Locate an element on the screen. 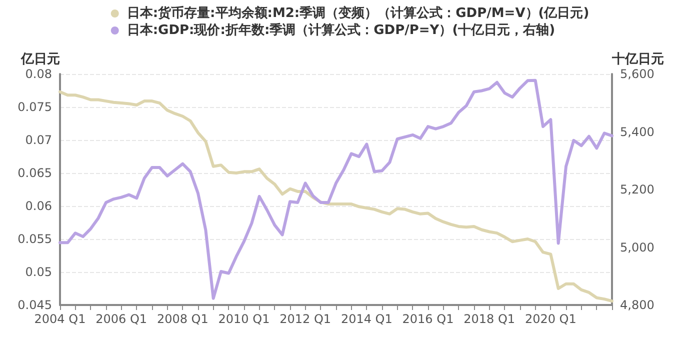 The height and width of the screenshot is (350, 700). y-tick-label: 0.045 is located at coordinates (35, 305).